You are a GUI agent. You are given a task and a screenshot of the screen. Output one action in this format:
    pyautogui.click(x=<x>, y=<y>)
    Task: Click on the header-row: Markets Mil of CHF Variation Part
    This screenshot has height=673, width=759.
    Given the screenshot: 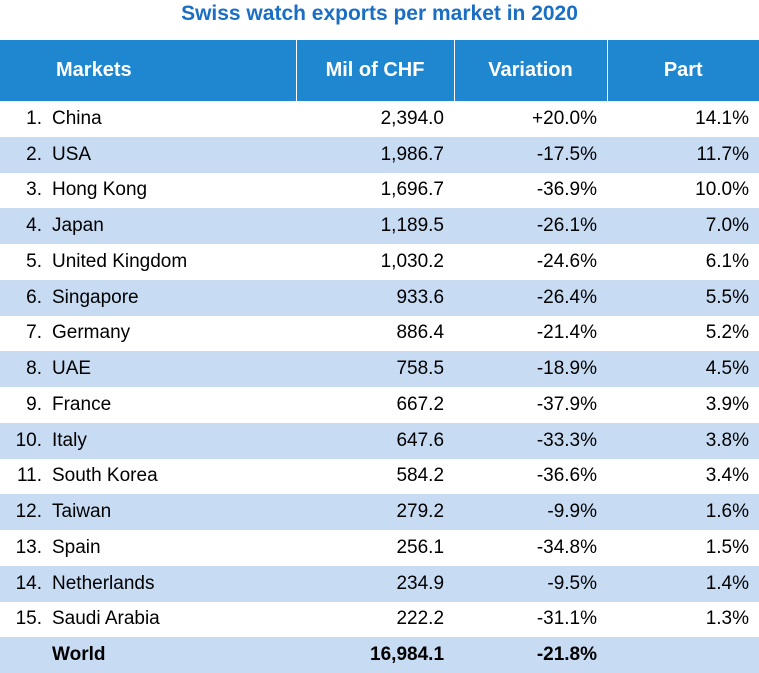 What is the action you would take?
    pyautogui.click(x=379, y=70)
    